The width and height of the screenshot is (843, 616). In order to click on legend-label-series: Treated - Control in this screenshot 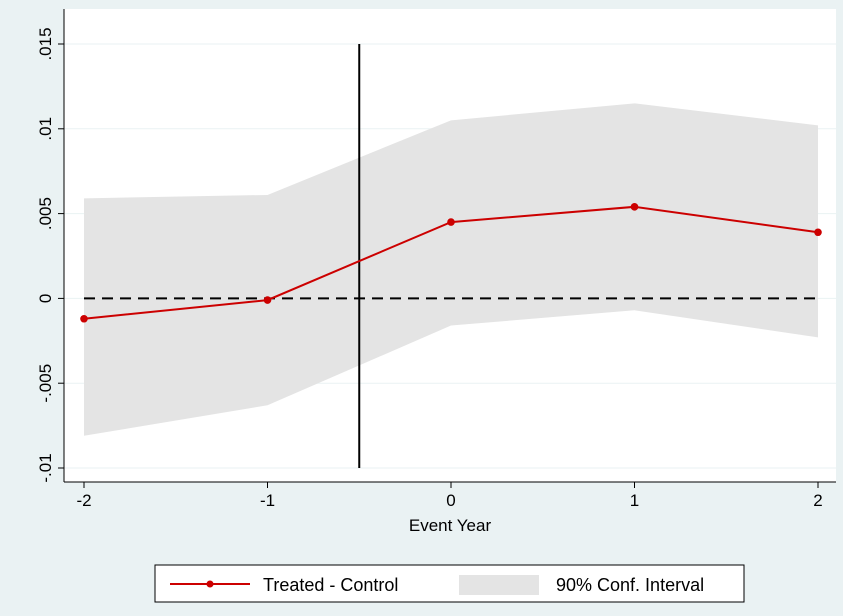, I will do `click(330, 585)`.